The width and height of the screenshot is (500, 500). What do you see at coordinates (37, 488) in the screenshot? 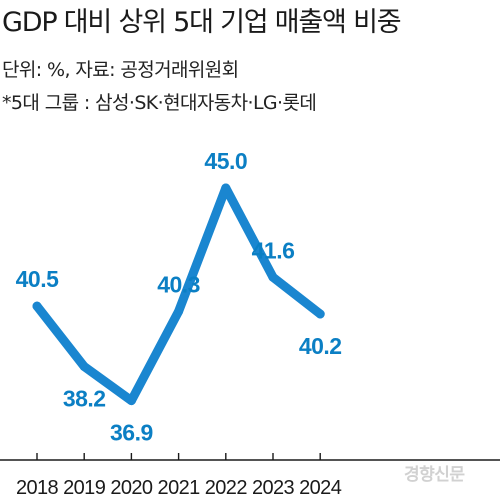
I see `x-tick-label: 2018` at bounding box center [37, 488].